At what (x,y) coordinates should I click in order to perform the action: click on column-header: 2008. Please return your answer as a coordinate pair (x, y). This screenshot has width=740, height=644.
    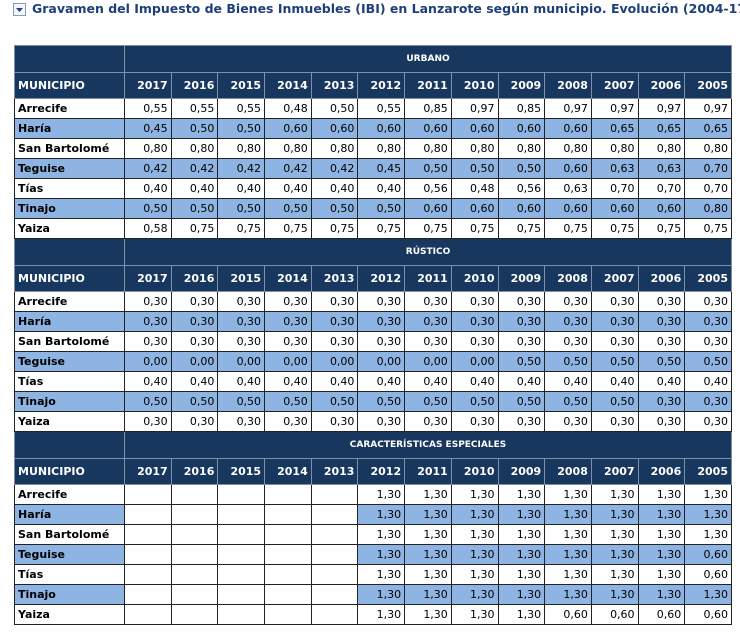
    Looking at the image, I should click on (568, 471).